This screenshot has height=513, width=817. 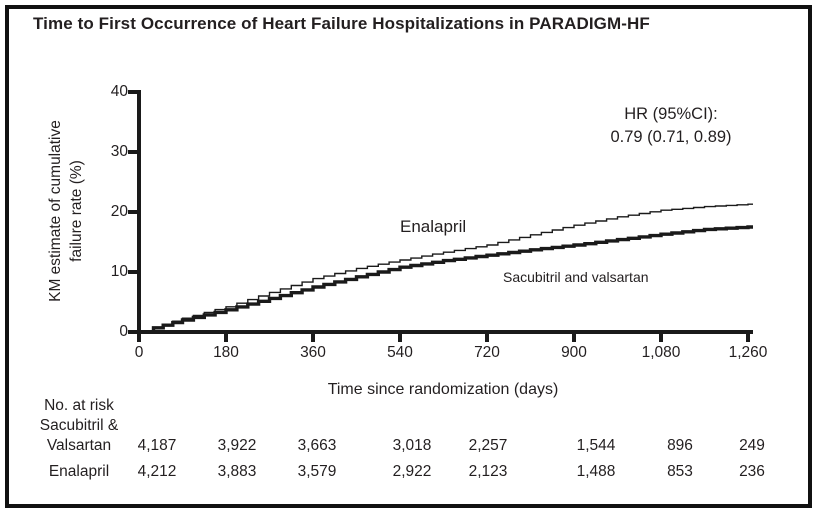 What do you see at coordinates (237, 471) in the screenshot?
I see `risk-count-row2: 3,883` at bounding box center [237, 471].